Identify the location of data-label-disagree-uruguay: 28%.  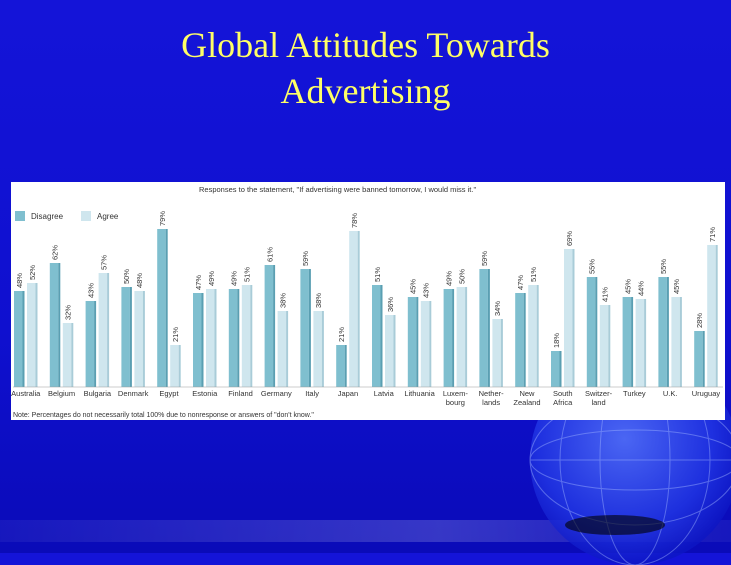
(699, 320).